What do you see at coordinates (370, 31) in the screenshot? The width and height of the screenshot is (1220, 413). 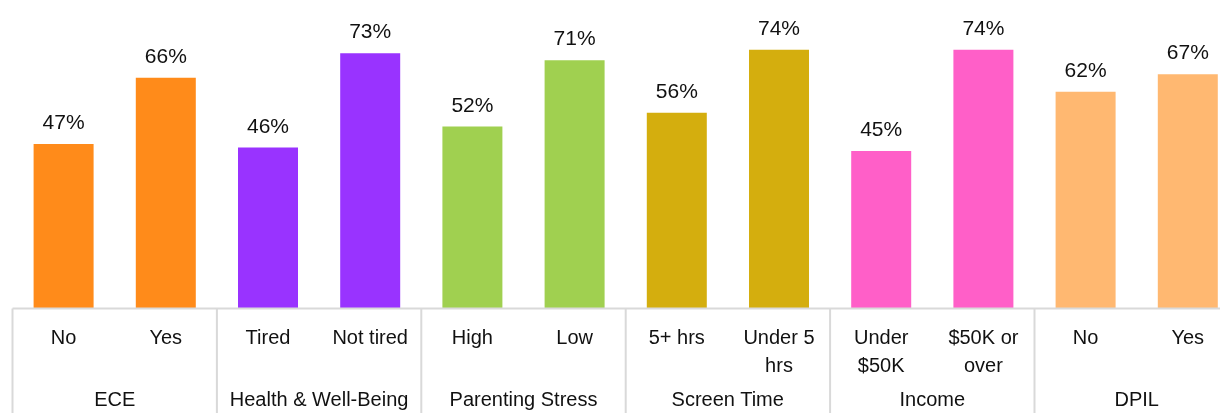 I see `data-label: 73%` at bounding box center [370, 31].